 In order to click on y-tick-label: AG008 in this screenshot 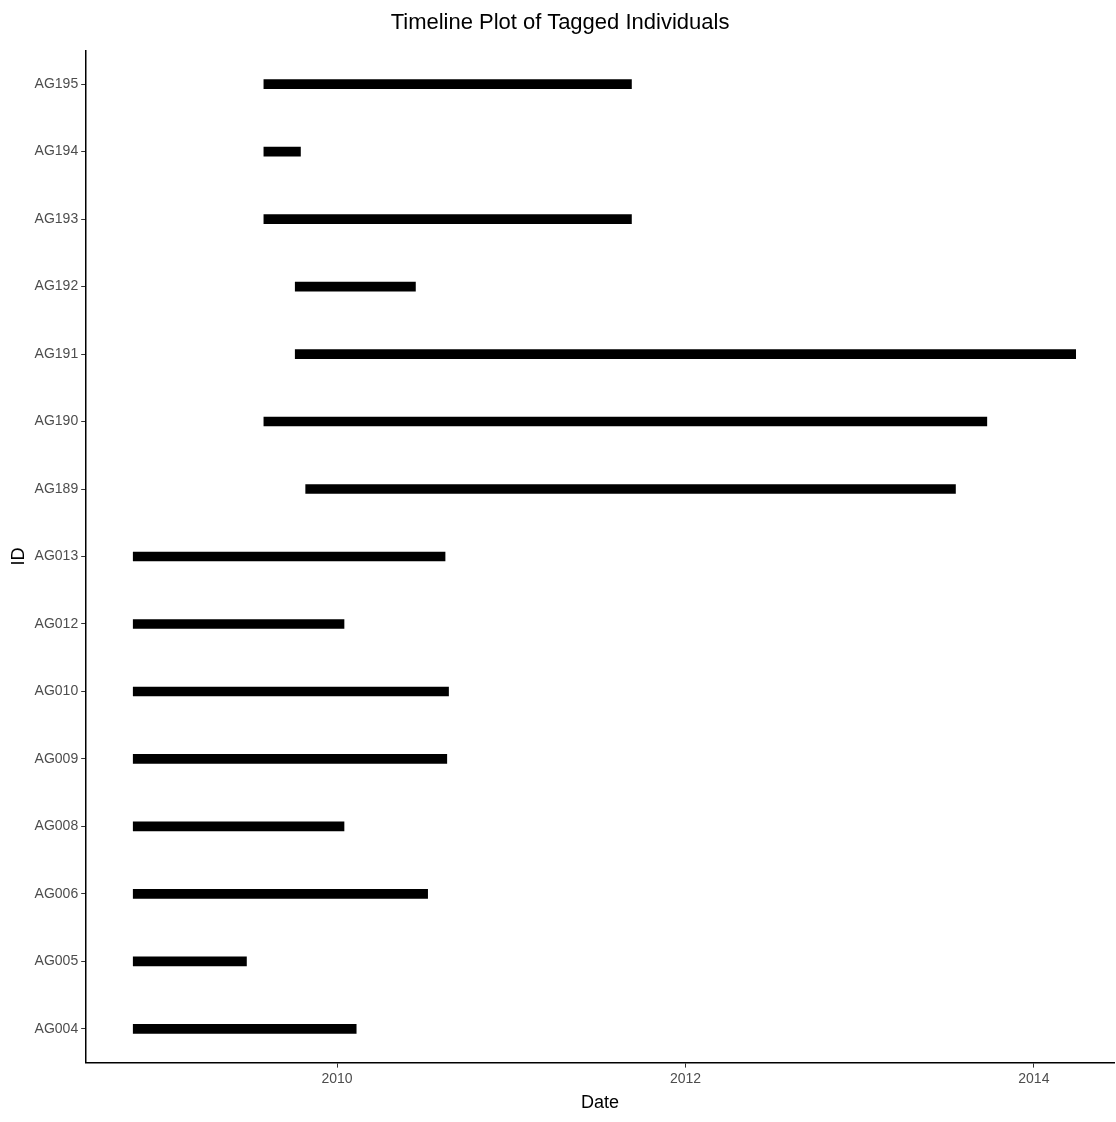, I will do `click(56, 825)`.